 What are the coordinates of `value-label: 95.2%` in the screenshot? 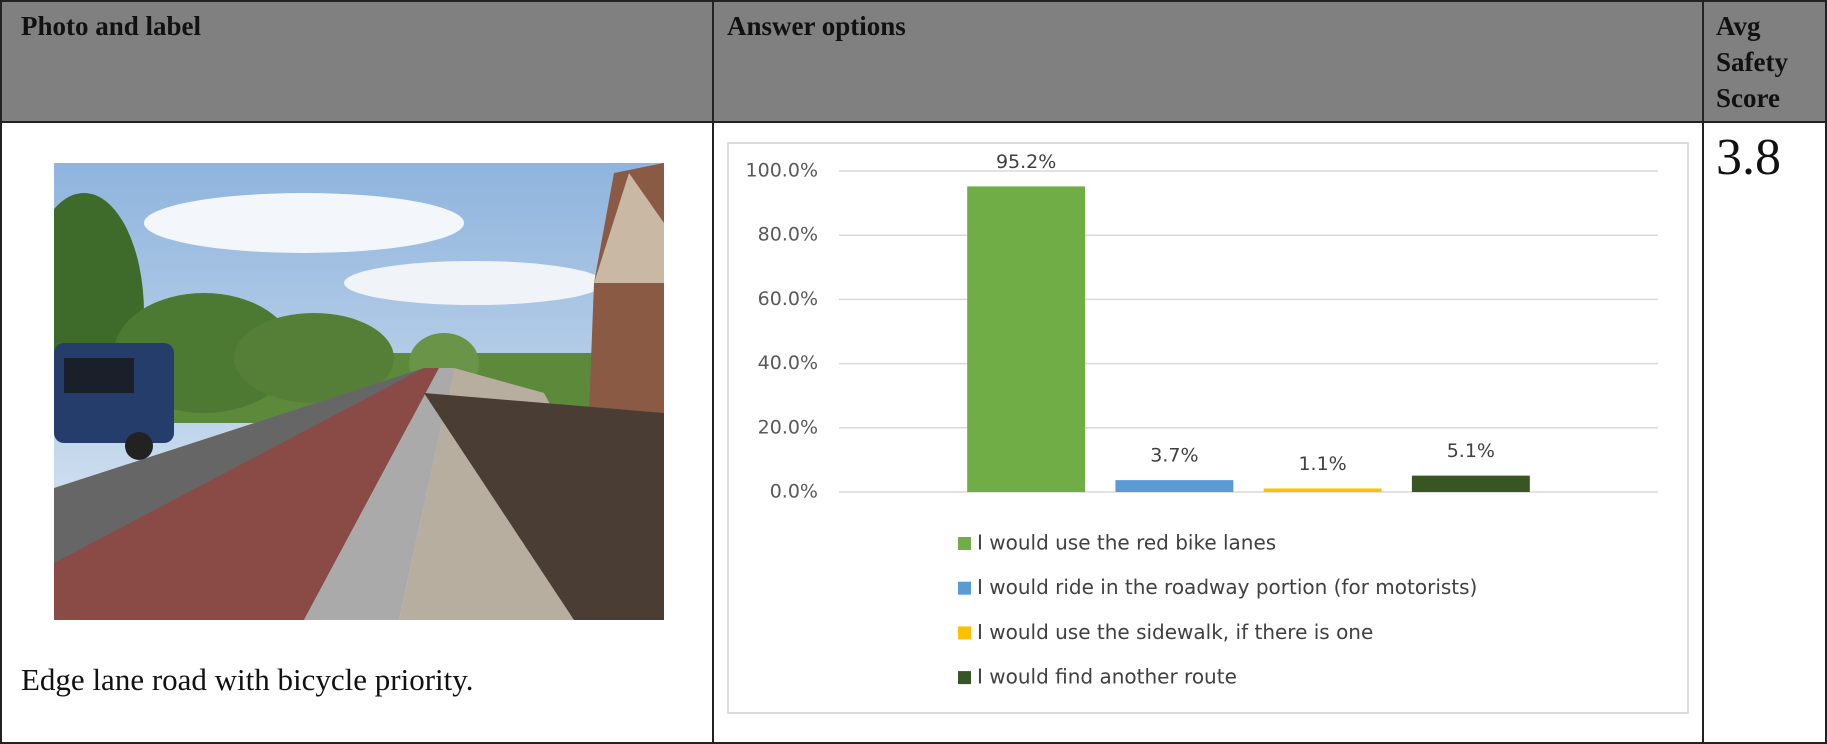 It's located at (1026, 162).